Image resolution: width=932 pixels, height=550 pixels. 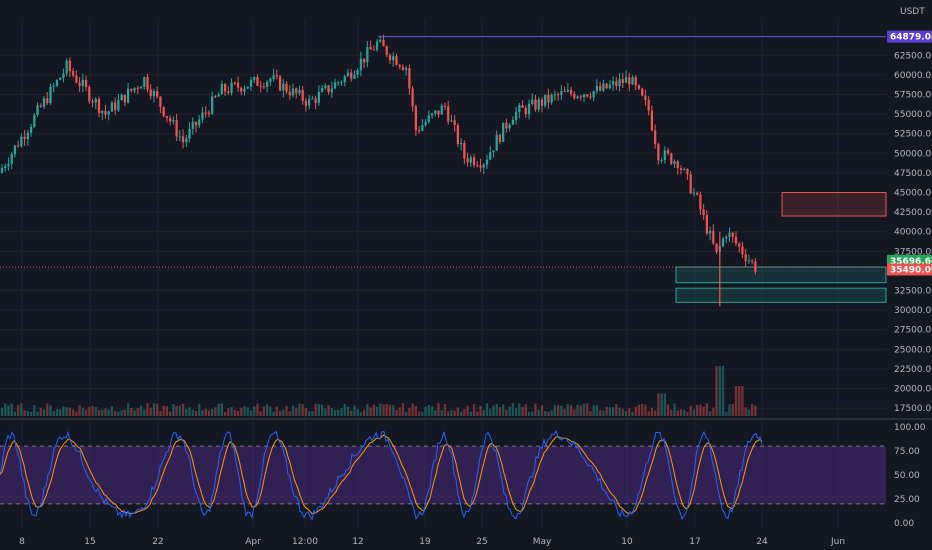 What do you see at coordinates (913, 252) in the screenshot?
I see `price-tick-label: 37500.00` at bounding box center [913, 252].